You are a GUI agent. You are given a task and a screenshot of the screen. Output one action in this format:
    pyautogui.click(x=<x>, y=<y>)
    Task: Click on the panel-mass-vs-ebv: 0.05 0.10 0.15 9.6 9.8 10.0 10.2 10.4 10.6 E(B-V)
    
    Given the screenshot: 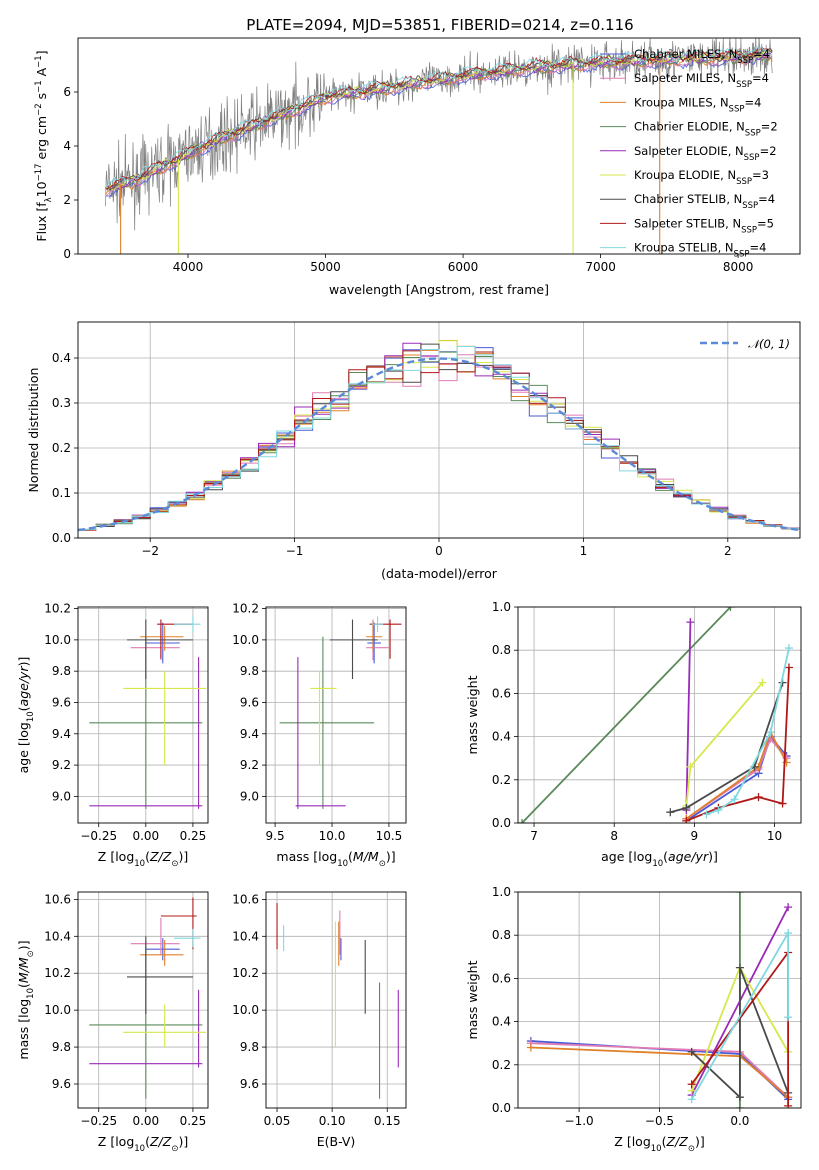 What is the action you would take?
    pyautogui.click(x=319, y=1020)
    